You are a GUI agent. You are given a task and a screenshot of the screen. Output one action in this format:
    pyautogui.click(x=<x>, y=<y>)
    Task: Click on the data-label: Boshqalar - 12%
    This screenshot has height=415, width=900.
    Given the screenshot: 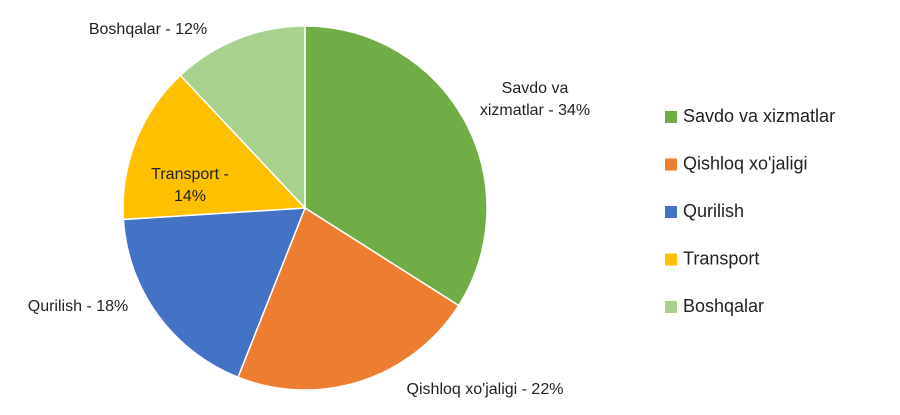 What is the action you would take?
    pyautogui.click(x=148, y=29)
    